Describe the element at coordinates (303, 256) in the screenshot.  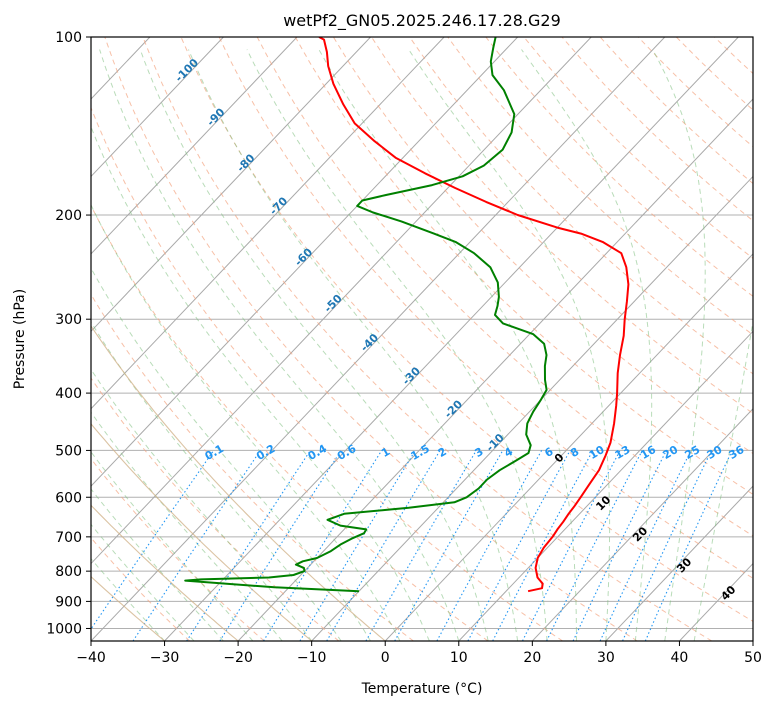
I see `isotherm-label: -60` at that location.